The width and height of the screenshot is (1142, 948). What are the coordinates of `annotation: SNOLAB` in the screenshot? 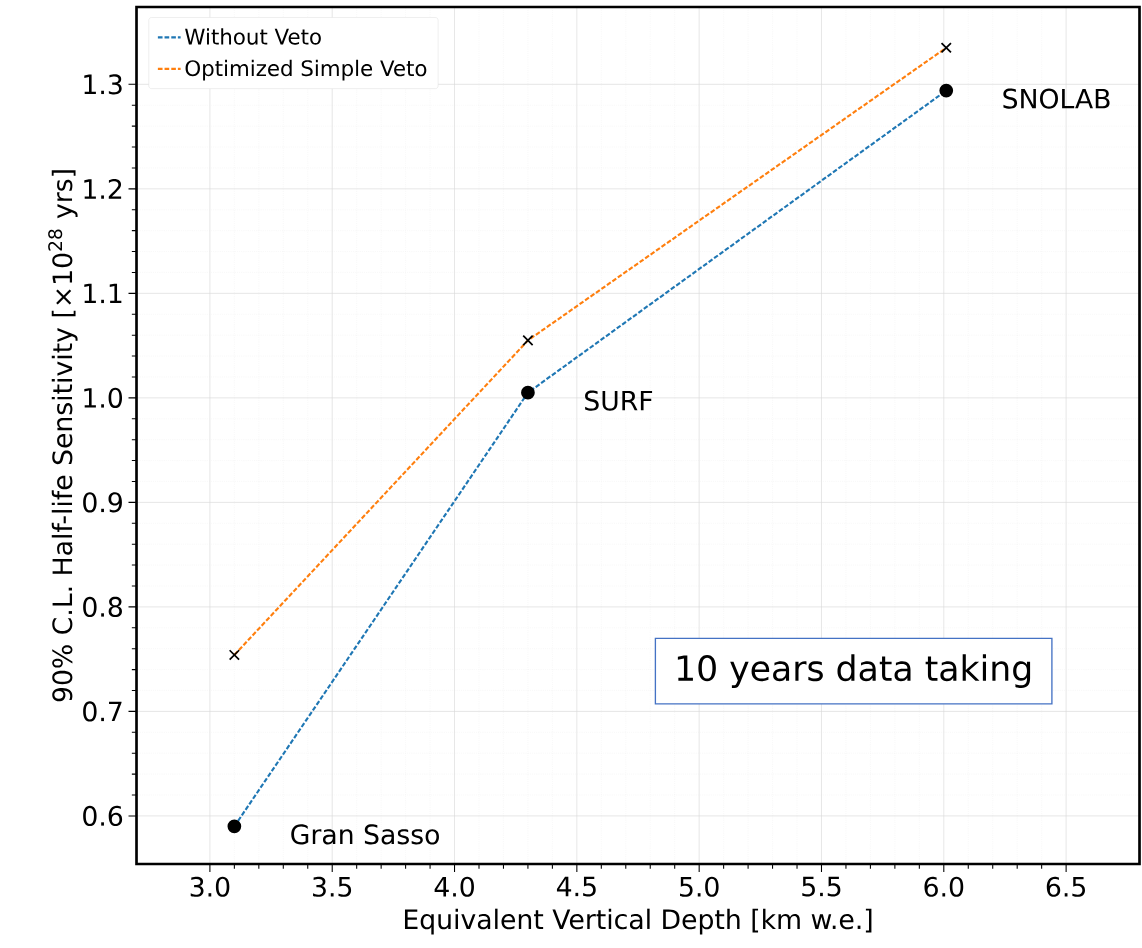 It's located at (1056, 98).